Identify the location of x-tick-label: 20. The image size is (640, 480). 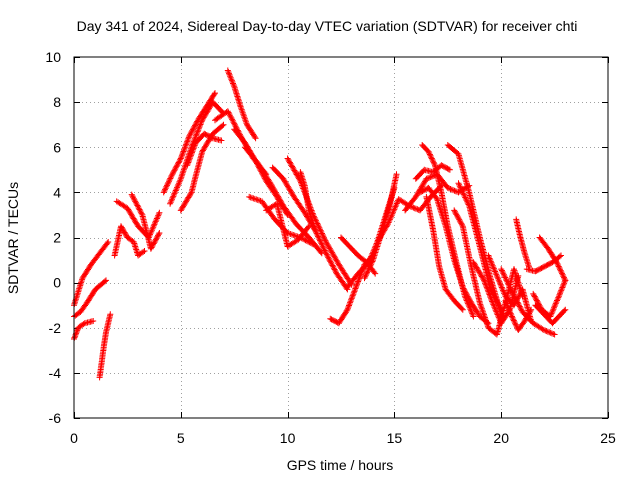
(501, 438).